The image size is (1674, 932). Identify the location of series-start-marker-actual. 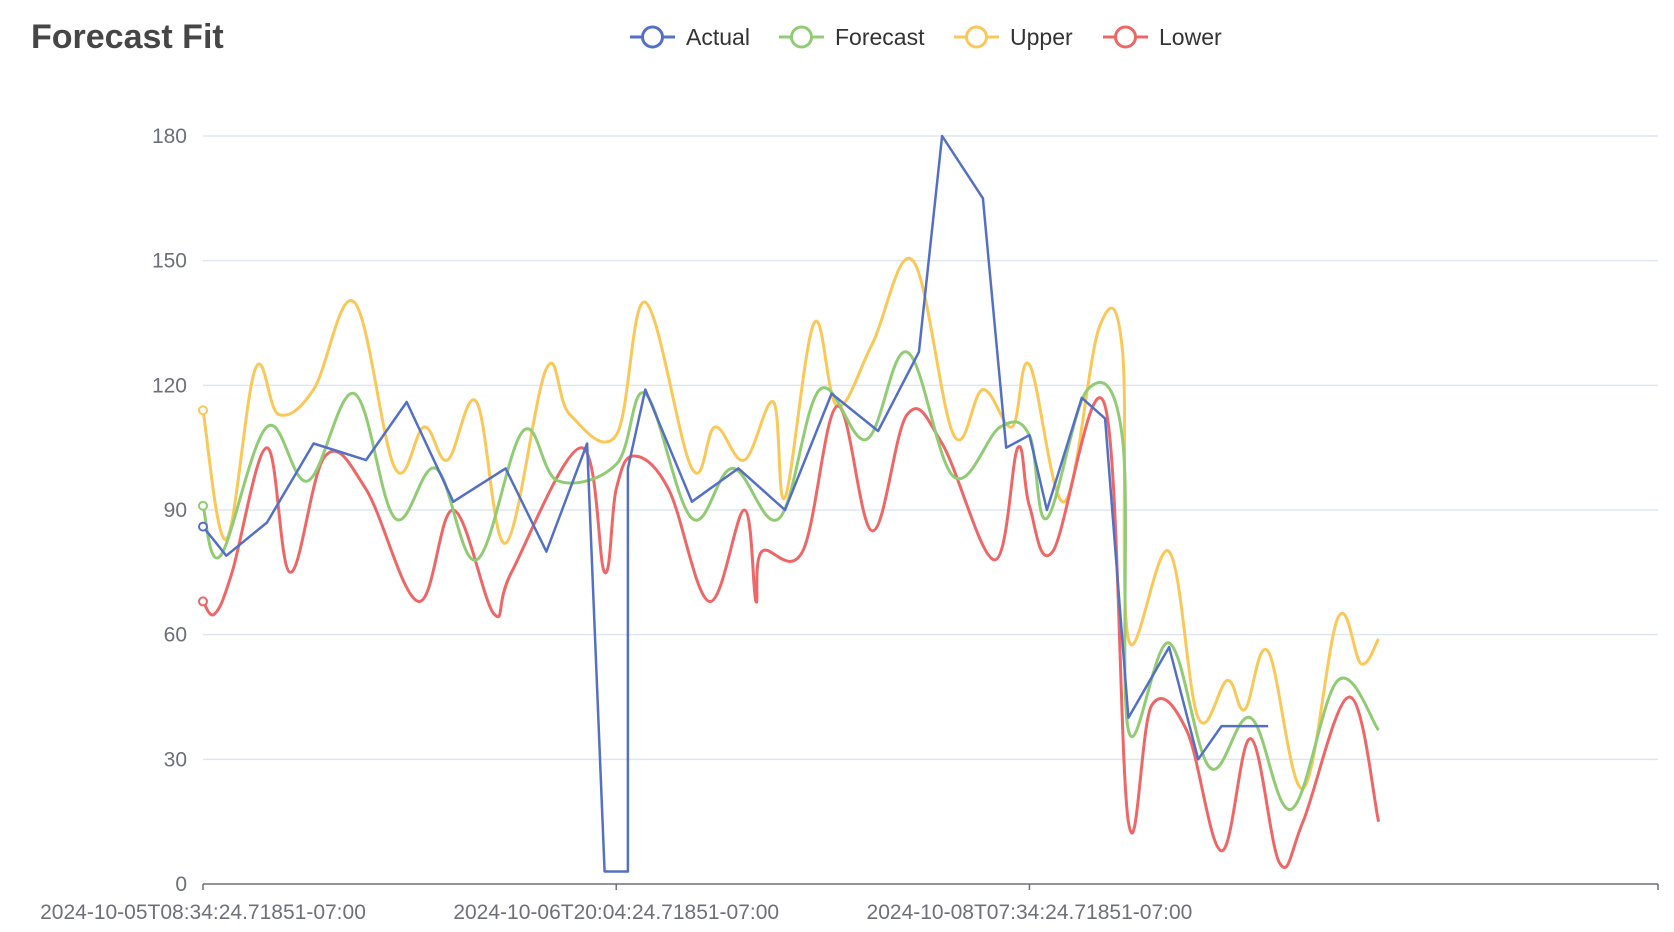
(203, 526).